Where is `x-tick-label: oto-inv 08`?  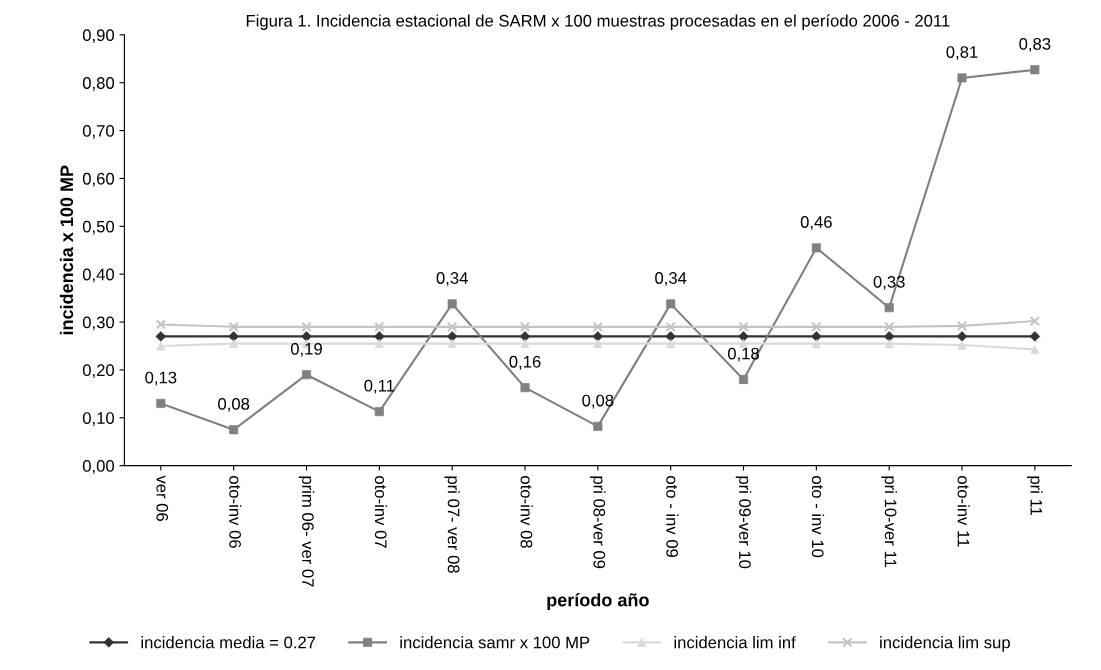 x-tick-label: oto-inv 08 is located at coordinates (526, 512).